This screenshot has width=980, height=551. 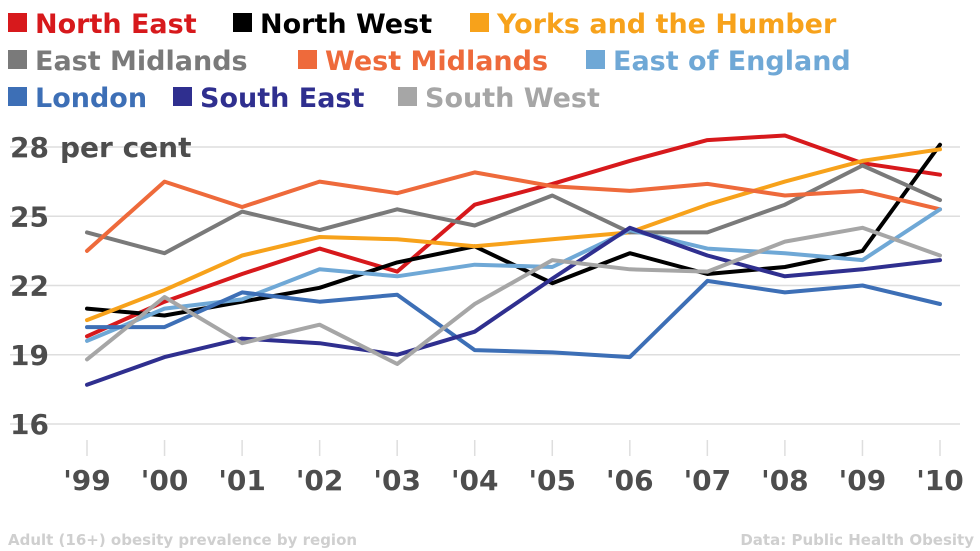 I want to click on legend-label-south-east: South East, so click(x=282, y=98).